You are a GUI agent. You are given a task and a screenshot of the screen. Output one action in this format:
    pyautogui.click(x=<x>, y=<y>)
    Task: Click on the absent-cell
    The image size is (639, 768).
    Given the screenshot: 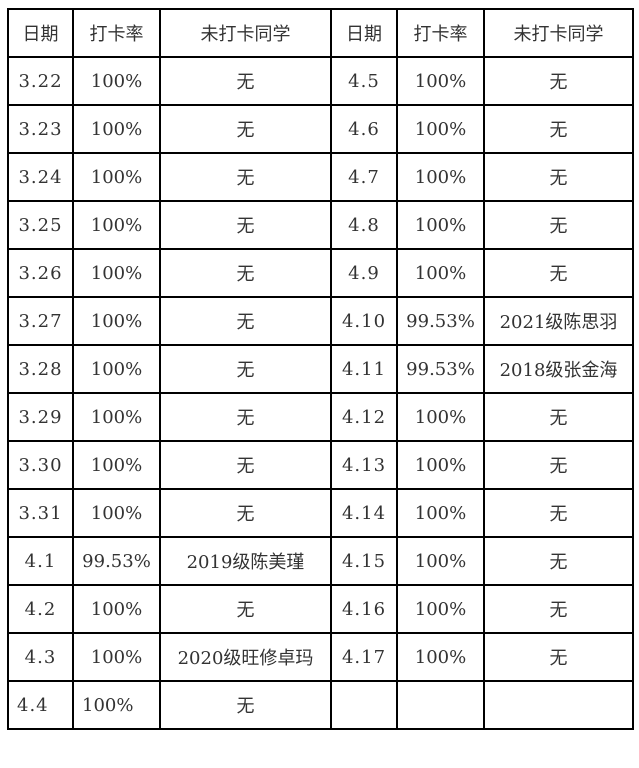 What is the action you would take?
    pyautogui.click(x=558, y=705)
    